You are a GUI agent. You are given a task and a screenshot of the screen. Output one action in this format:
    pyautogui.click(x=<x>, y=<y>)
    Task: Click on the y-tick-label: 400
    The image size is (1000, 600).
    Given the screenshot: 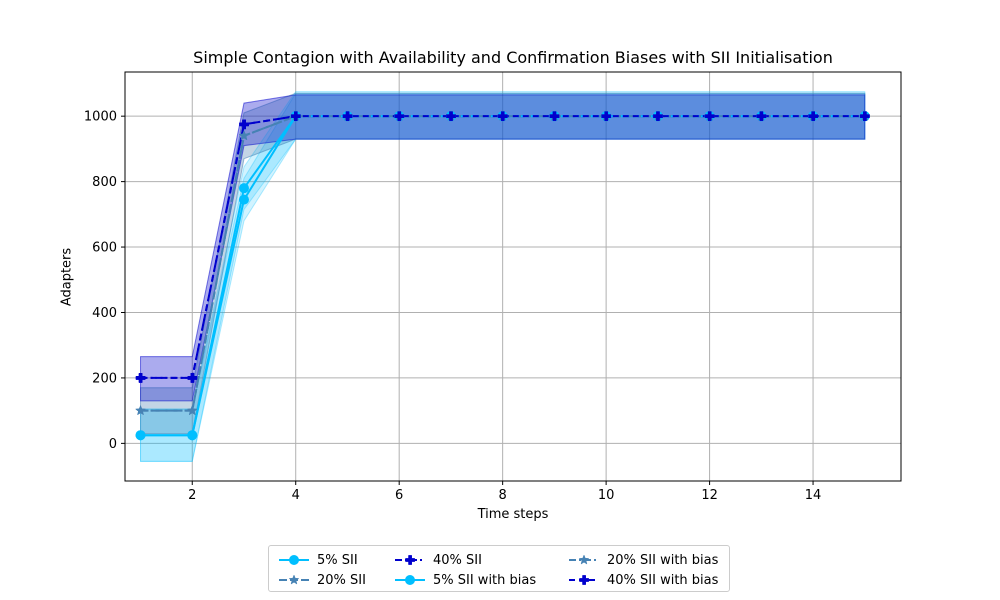 What is the action you would take?
    pyautogui.click(x=104, y=313)
    